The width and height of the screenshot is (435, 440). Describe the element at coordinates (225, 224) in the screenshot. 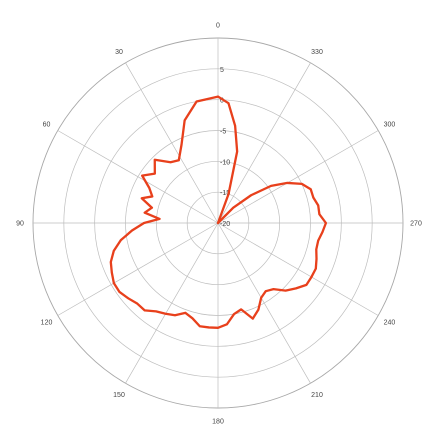

I see `radial-tick-label: -20` at that location.